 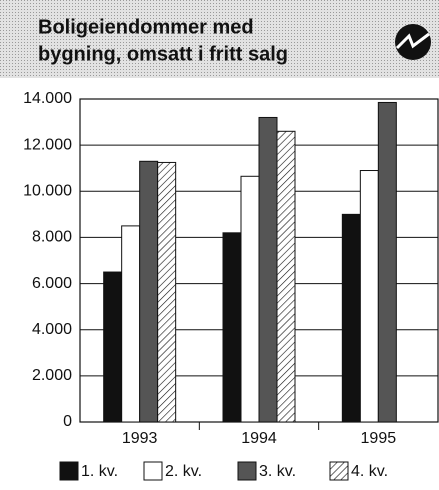 I want to click on legend-label: 4. kv., so click(x=369, y=471).